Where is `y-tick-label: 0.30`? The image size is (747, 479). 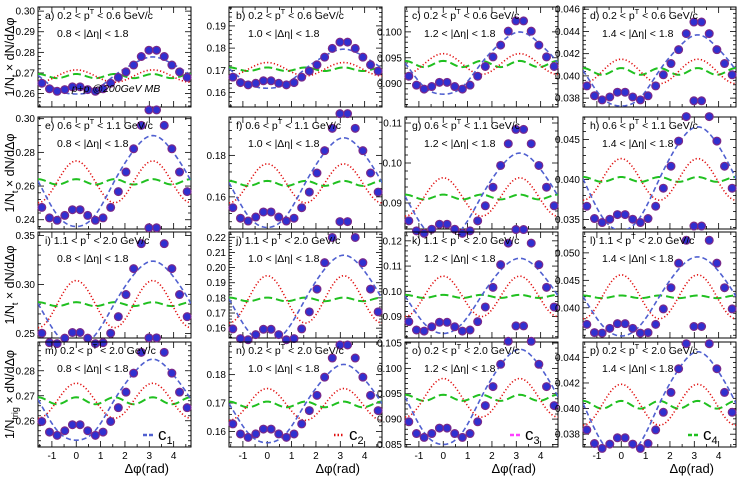 y-tick-label: 0.30 is located at coordinates (26, 285).